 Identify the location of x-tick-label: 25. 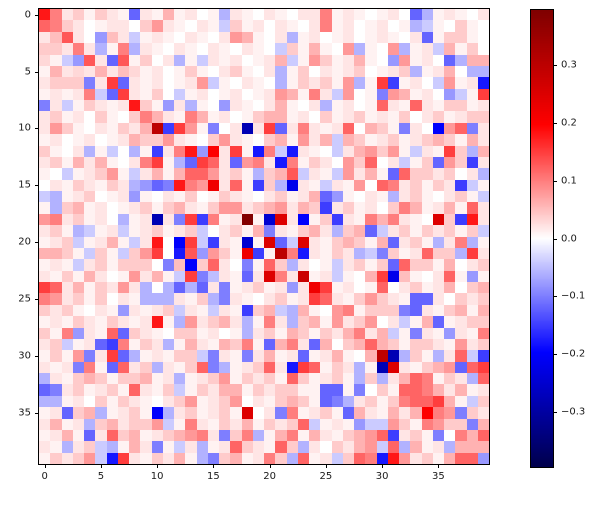
(326, 476).